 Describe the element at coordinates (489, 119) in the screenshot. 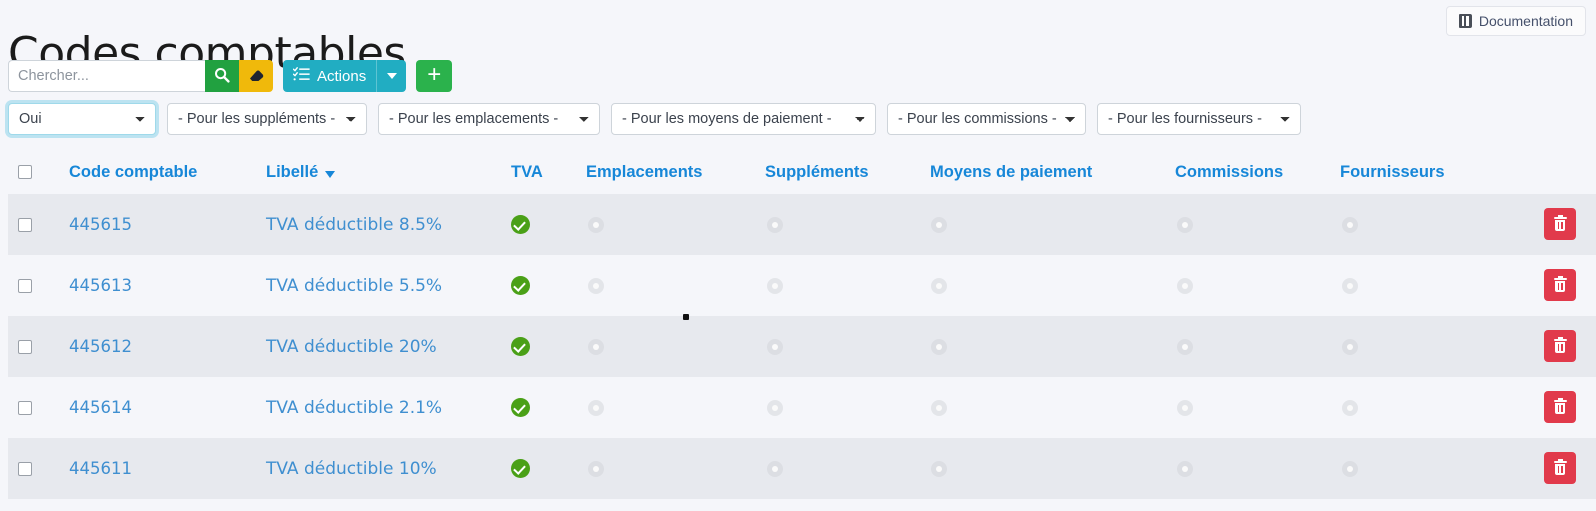

I see `filter-emplacements: - Pour les emplacements -` at that location.